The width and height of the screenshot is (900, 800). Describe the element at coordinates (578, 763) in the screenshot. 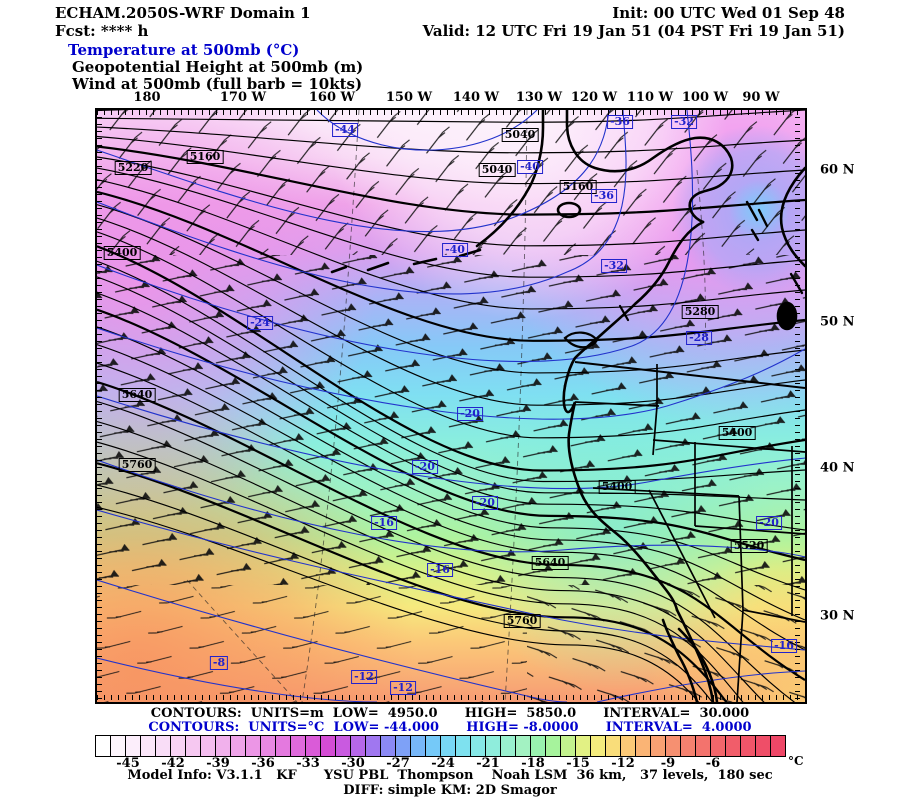

I see `colorbar-tick: -15` at that location.